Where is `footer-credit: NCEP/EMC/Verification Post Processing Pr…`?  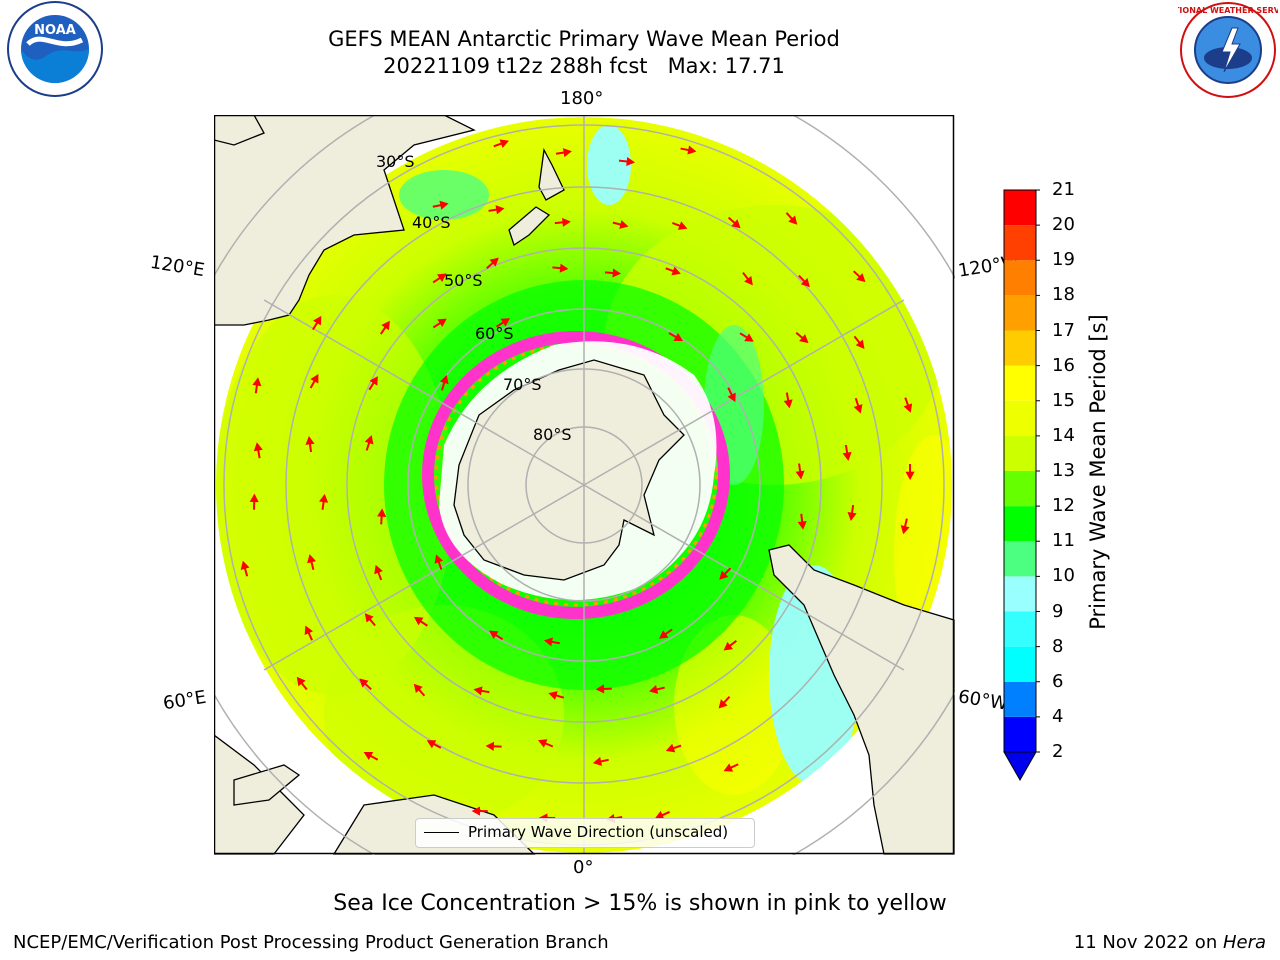
footer-credit: NCEP/EMC/Verification Post Processing Pr… is located at coordinates (311, 942).